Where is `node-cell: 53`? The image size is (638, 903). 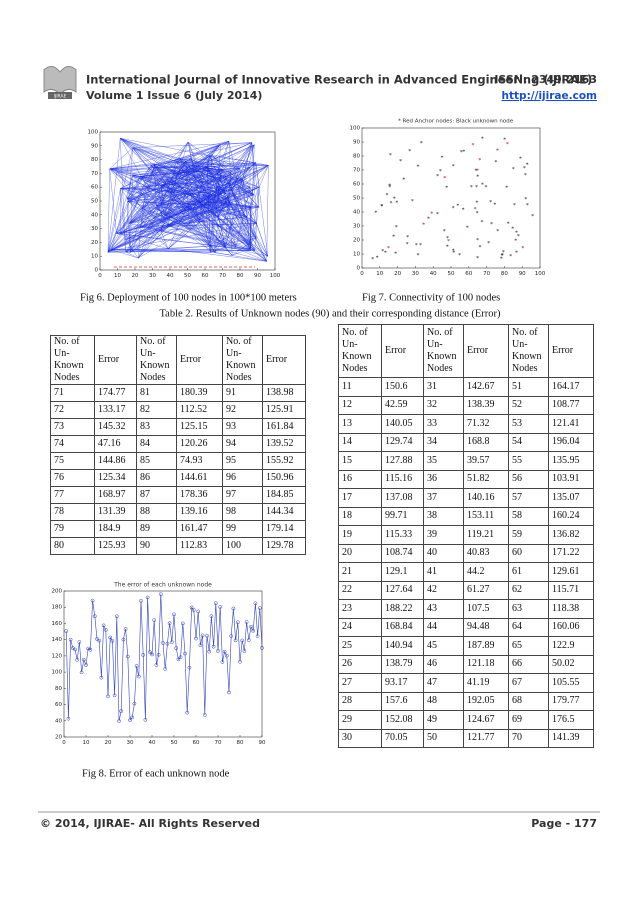
node-cell: 53 is located at coordinates (528, 424).